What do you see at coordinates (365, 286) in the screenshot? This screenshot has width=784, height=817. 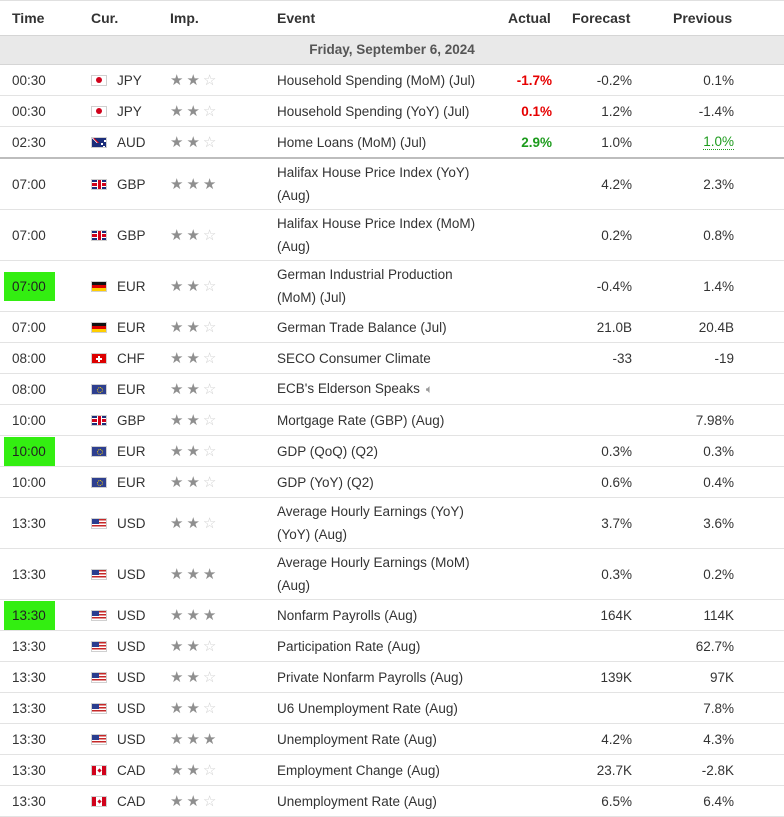 I see `event-name: German Industrial Production (MoM) (Jul)` at bounding box center [365, 286].